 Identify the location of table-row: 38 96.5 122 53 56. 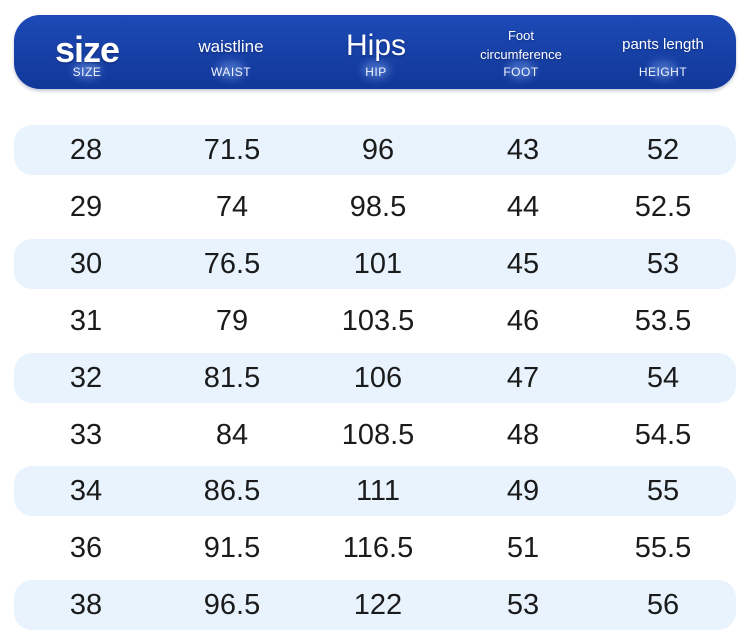
(375, 605).